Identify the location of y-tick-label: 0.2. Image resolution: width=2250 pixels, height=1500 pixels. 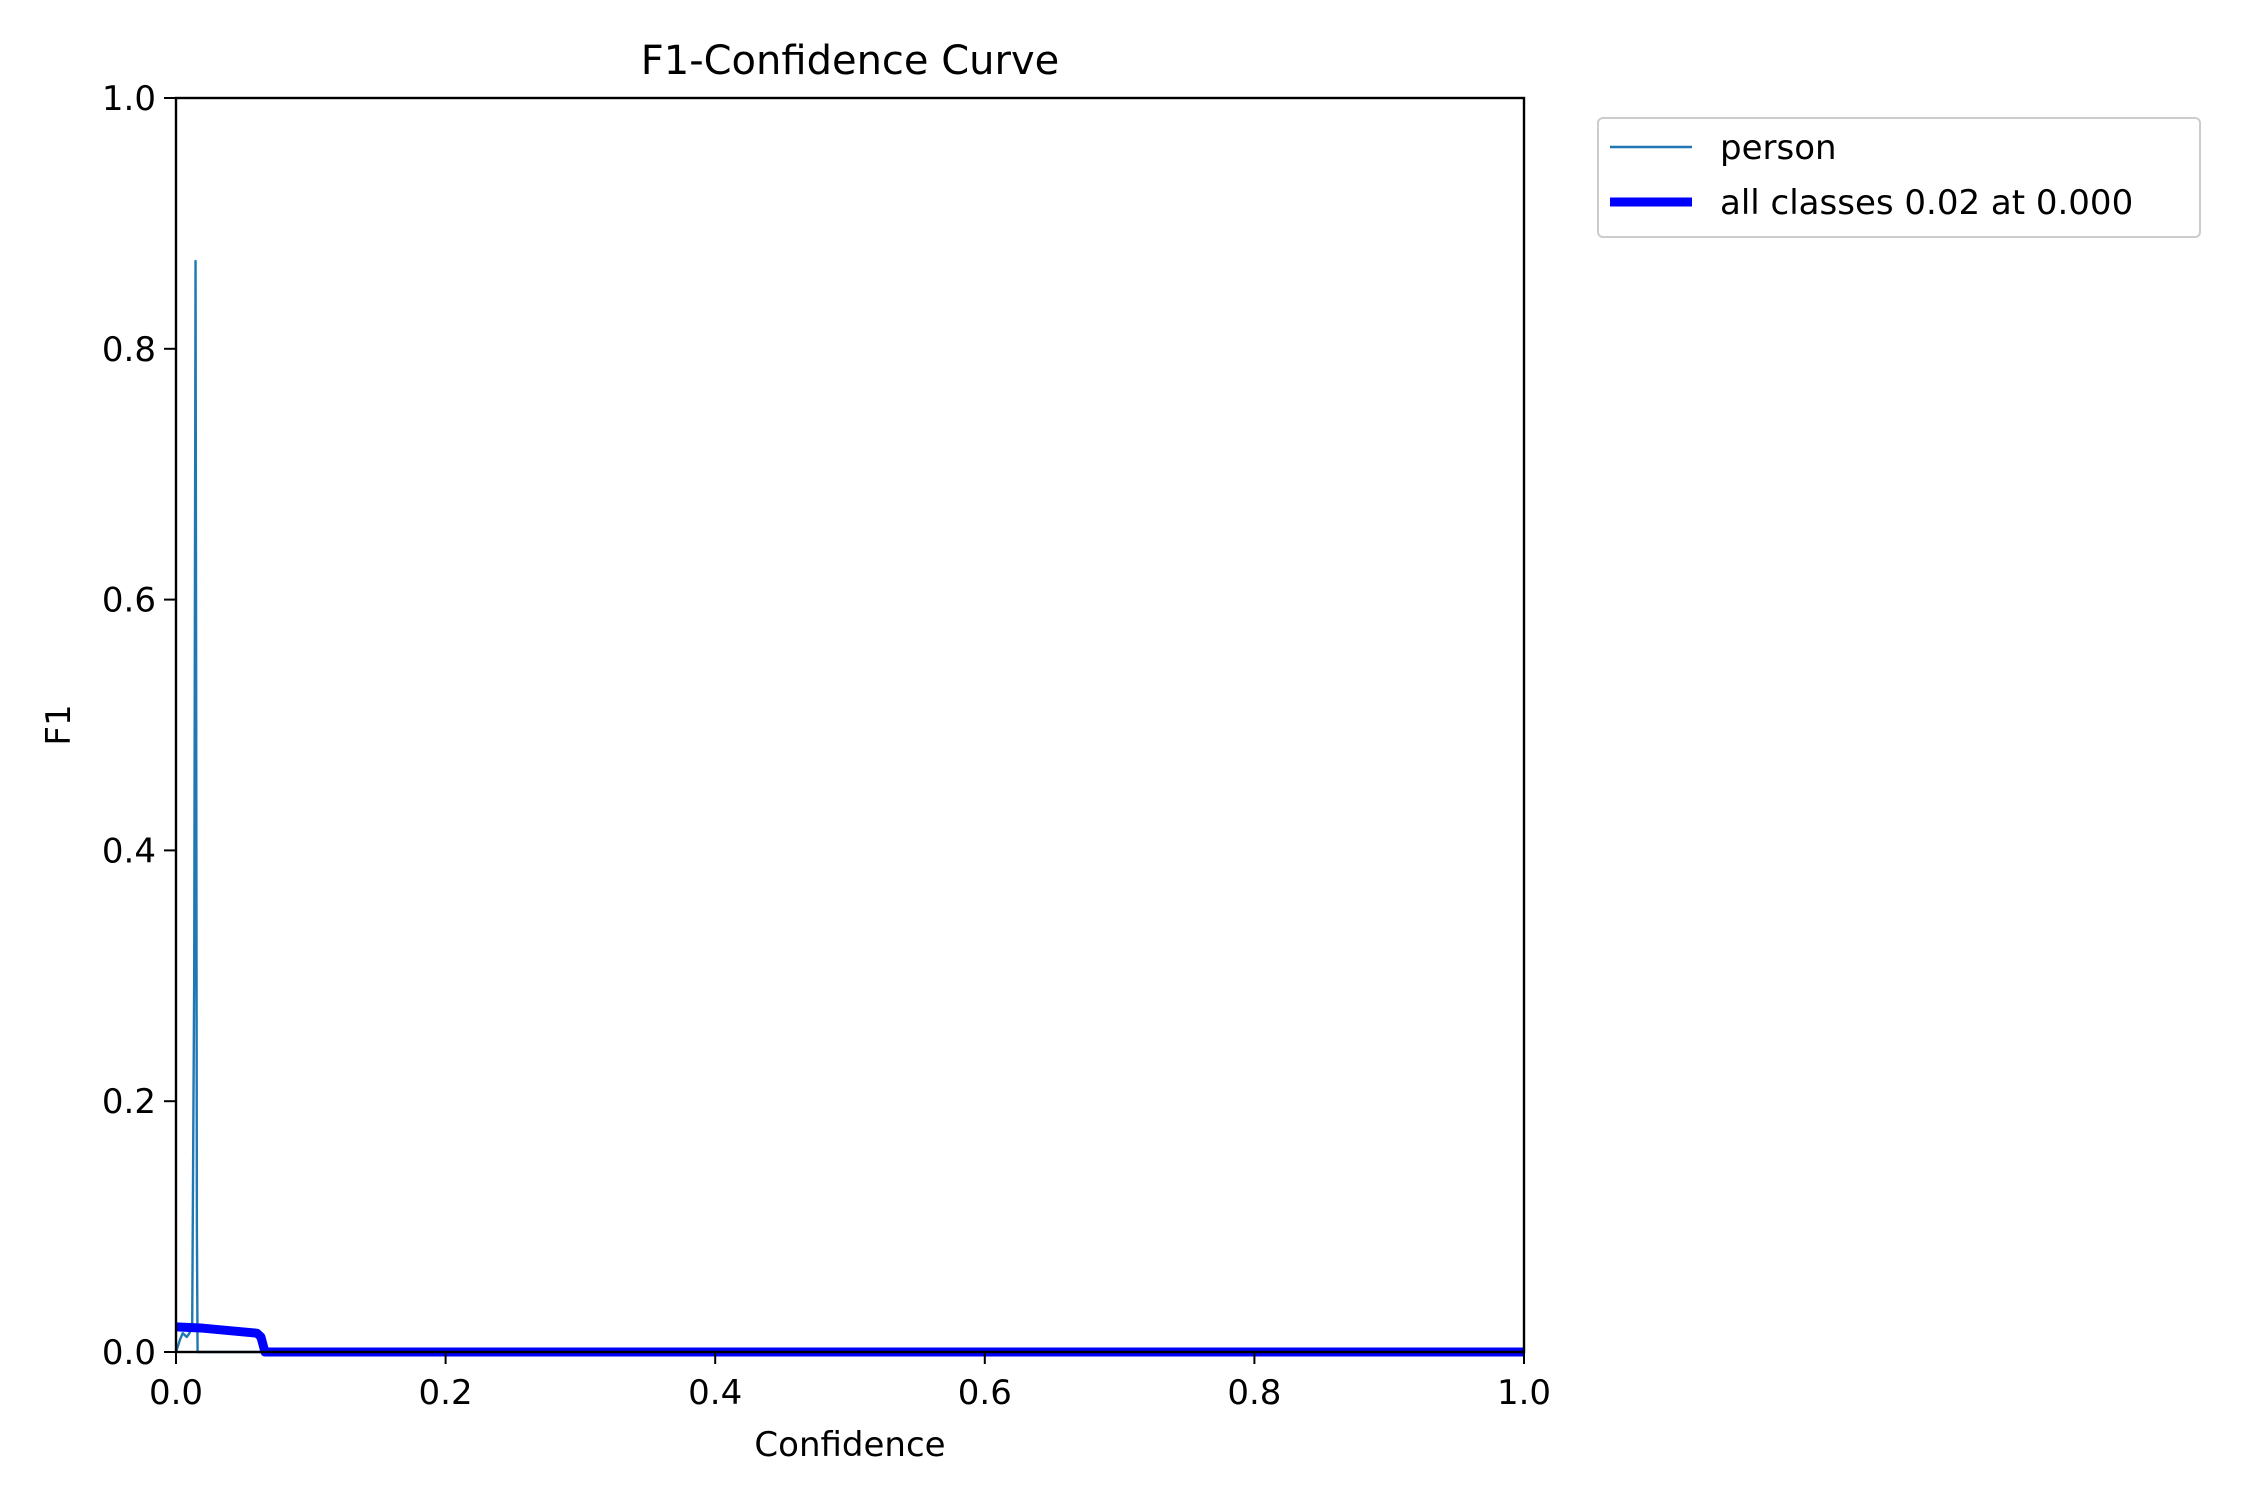
(129, 1102).